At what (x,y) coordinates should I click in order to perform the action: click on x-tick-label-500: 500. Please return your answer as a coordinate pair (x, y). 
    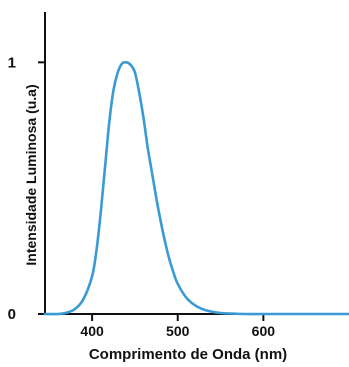
    Looking at the image, I should click on (178, 331).